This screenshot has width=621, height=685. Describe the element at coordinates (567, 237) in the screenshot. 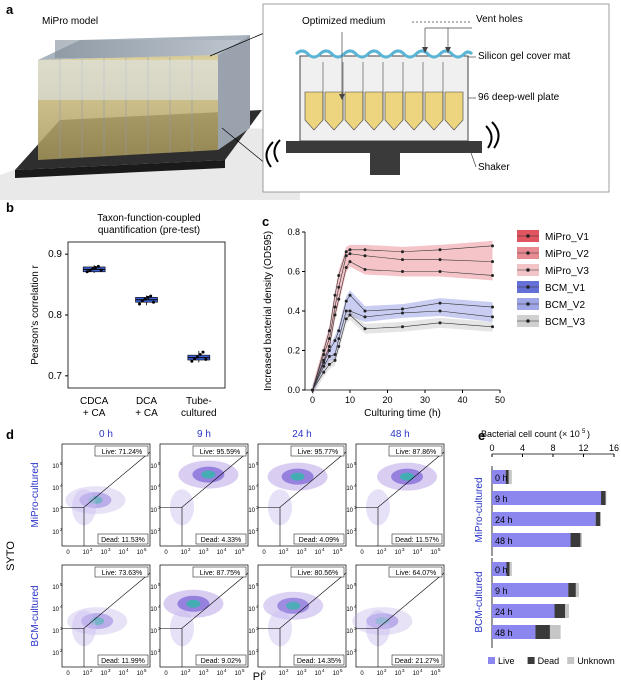

I see `legend-label: MiPro_V1` at that location.